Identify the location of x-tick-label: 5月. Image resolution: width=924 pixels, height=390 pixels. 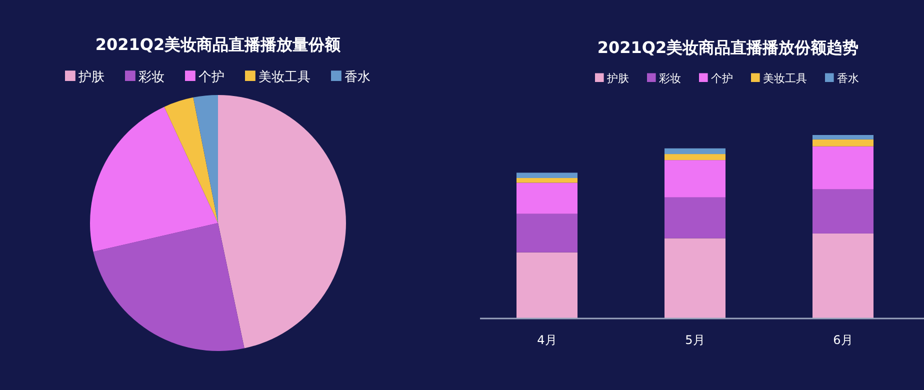
(695, 340).